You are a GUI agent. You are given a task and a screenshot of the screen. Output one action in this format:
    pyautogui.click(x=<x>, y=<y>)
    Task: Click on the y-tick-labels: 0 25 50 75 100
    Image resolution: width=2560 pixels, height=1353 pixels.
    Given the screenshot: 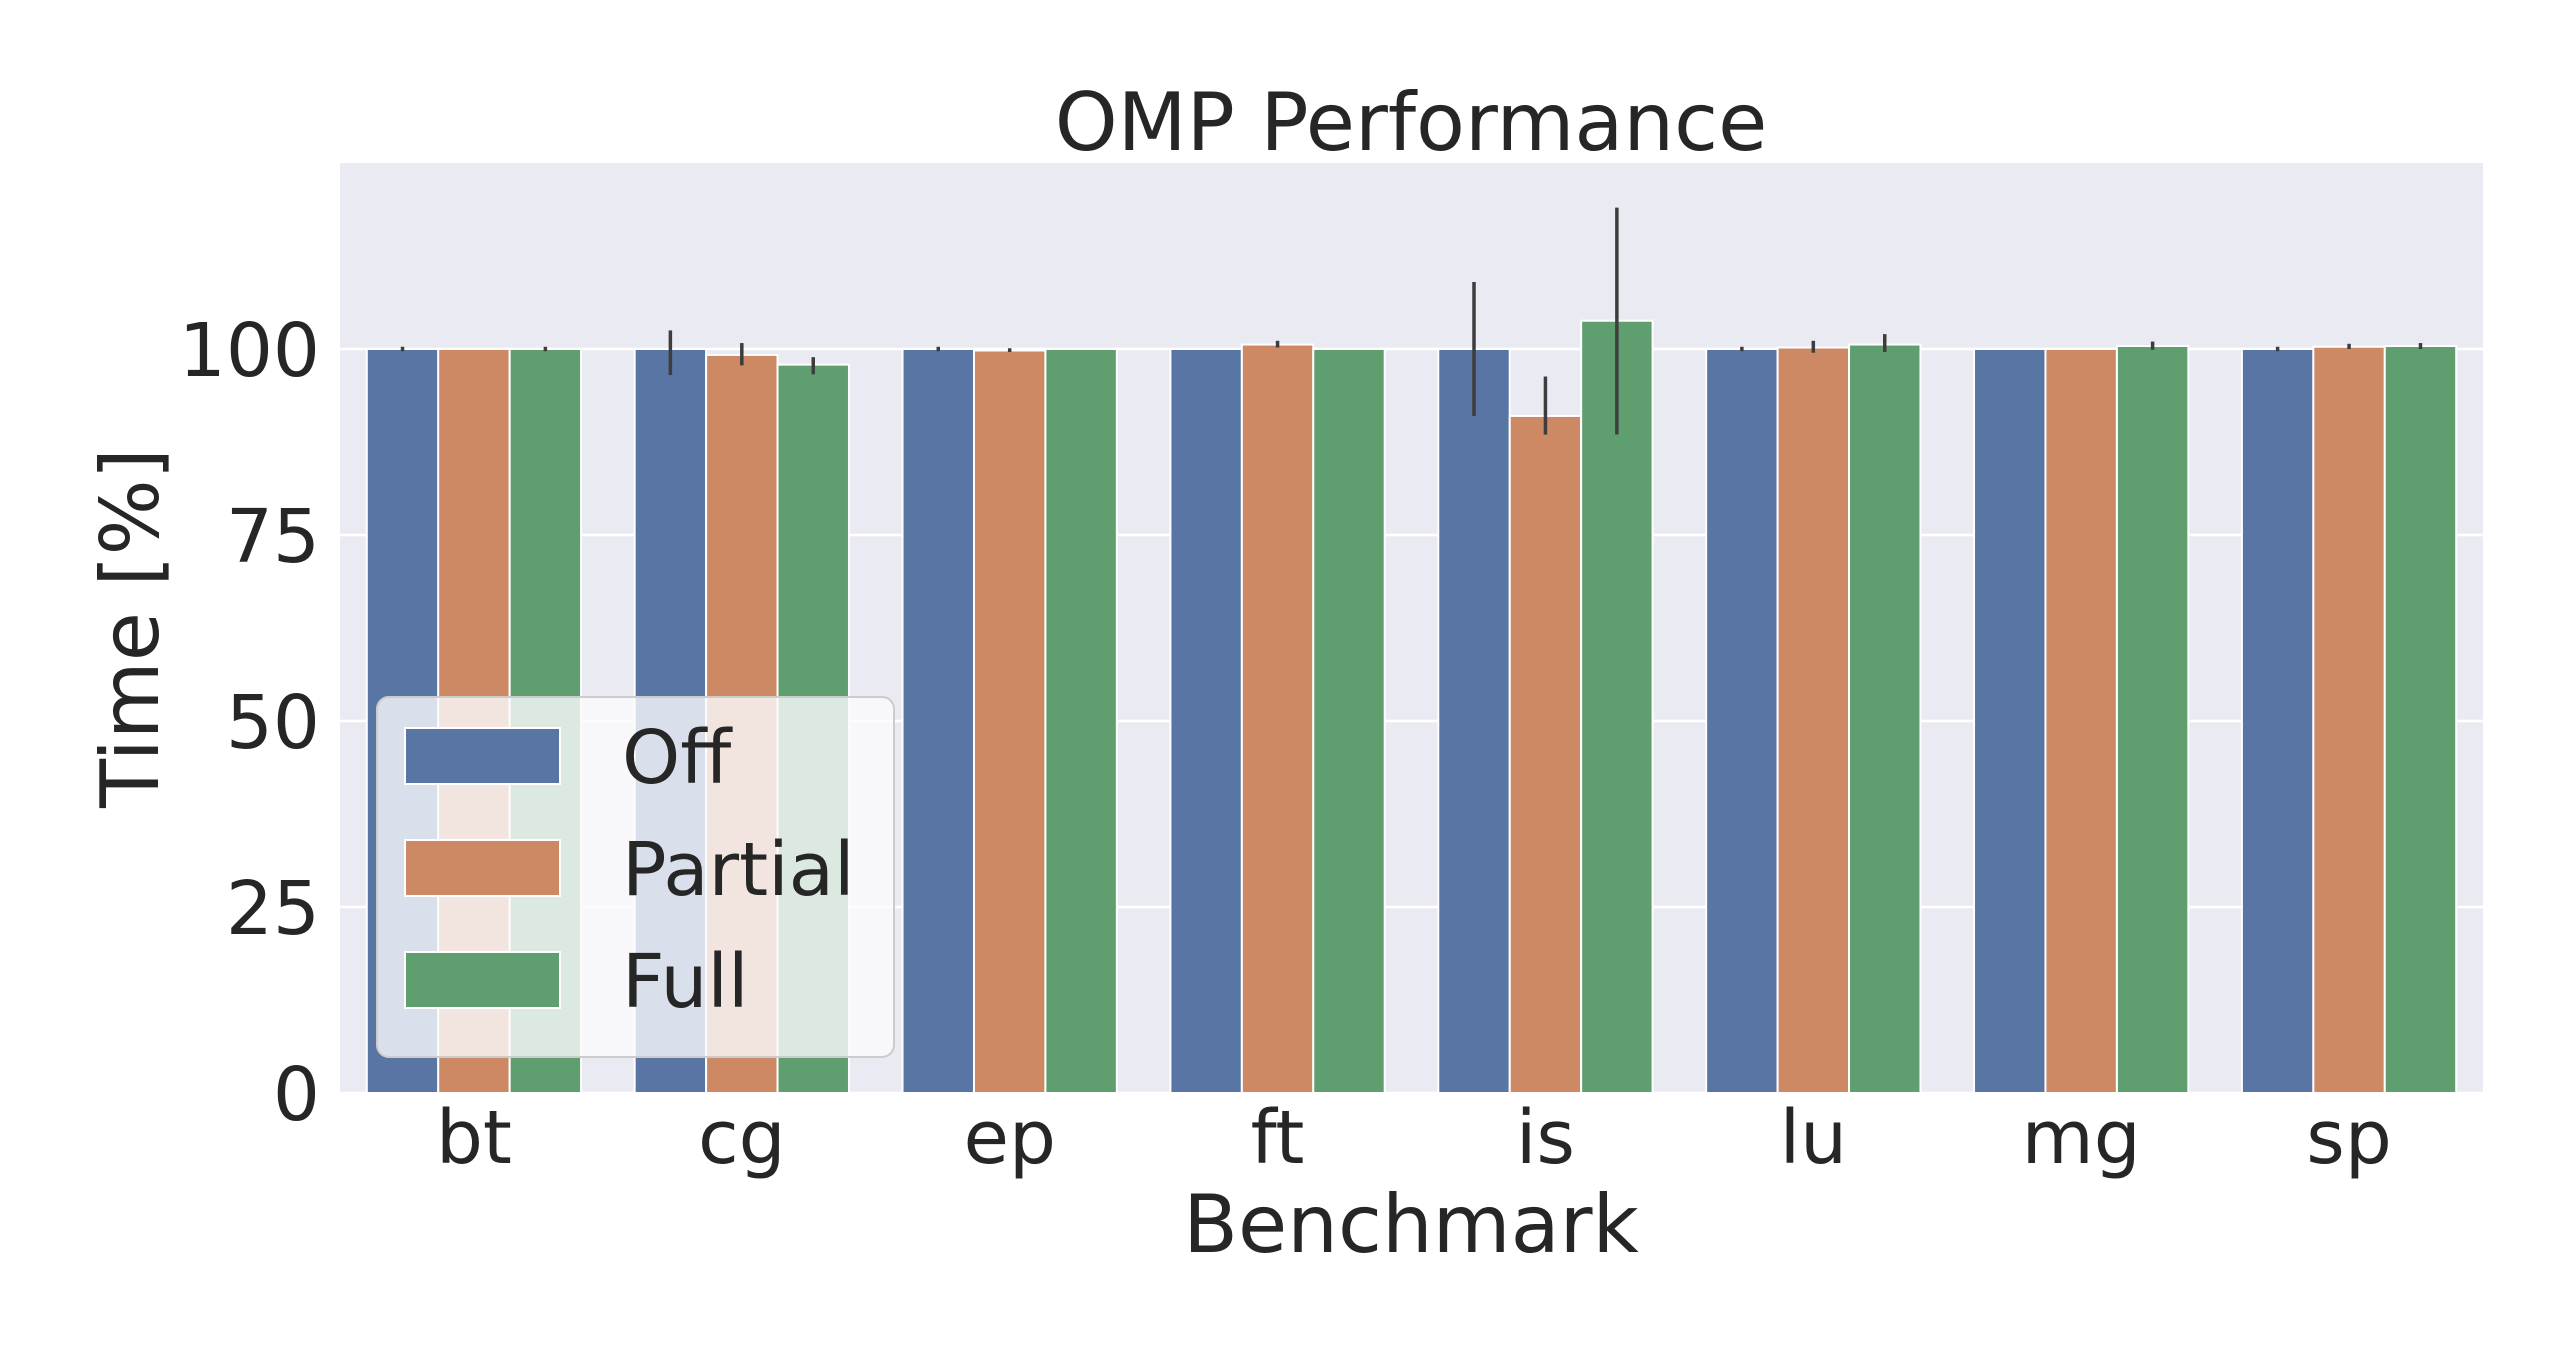 What is the action you would take?
    pyautogui.click(x=249, y=723)
    